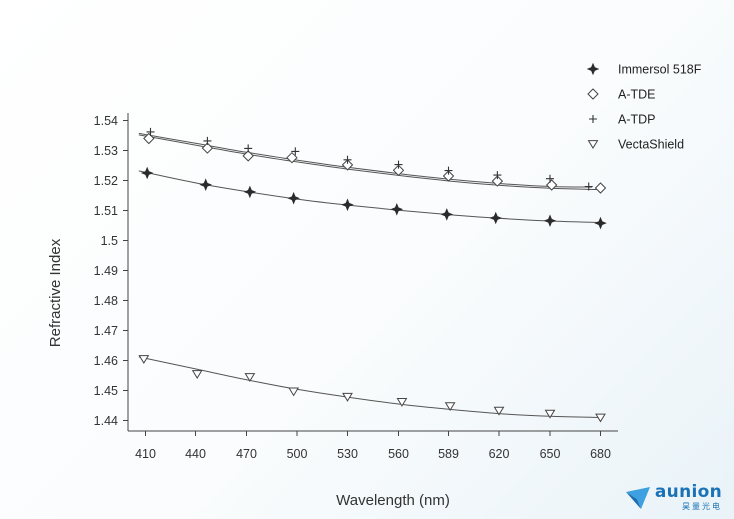 Image resolution: width=734 pixels, height=519 pixels. What do you see at coordinates (373, 454) in the screenshot?
I see `x-tick-labels: 410 440 470 500 530 560 589 620 650 680` at bounding box center [373, 454].